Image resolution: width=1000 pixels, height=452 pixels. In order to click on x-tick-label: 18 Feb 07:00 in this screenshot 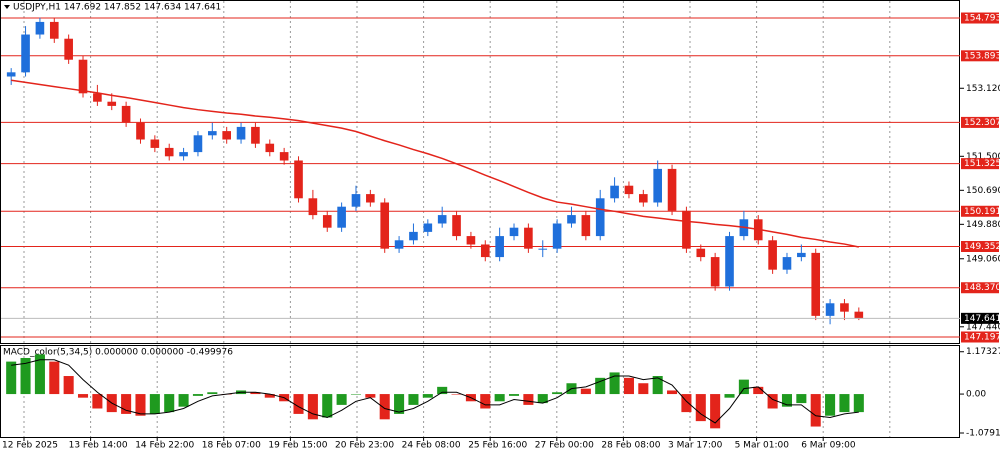, I will do `click(231, 446)`.